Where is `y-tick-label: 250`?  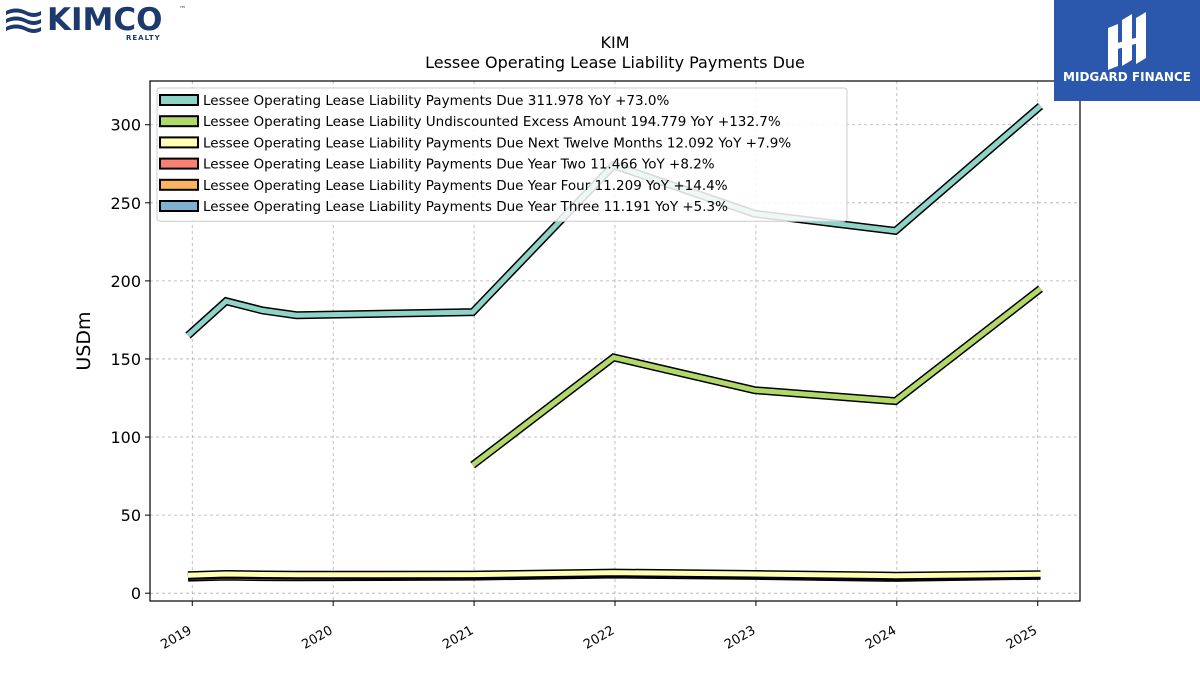 y-tick-label: 250 is located at coordinates (125, 203).